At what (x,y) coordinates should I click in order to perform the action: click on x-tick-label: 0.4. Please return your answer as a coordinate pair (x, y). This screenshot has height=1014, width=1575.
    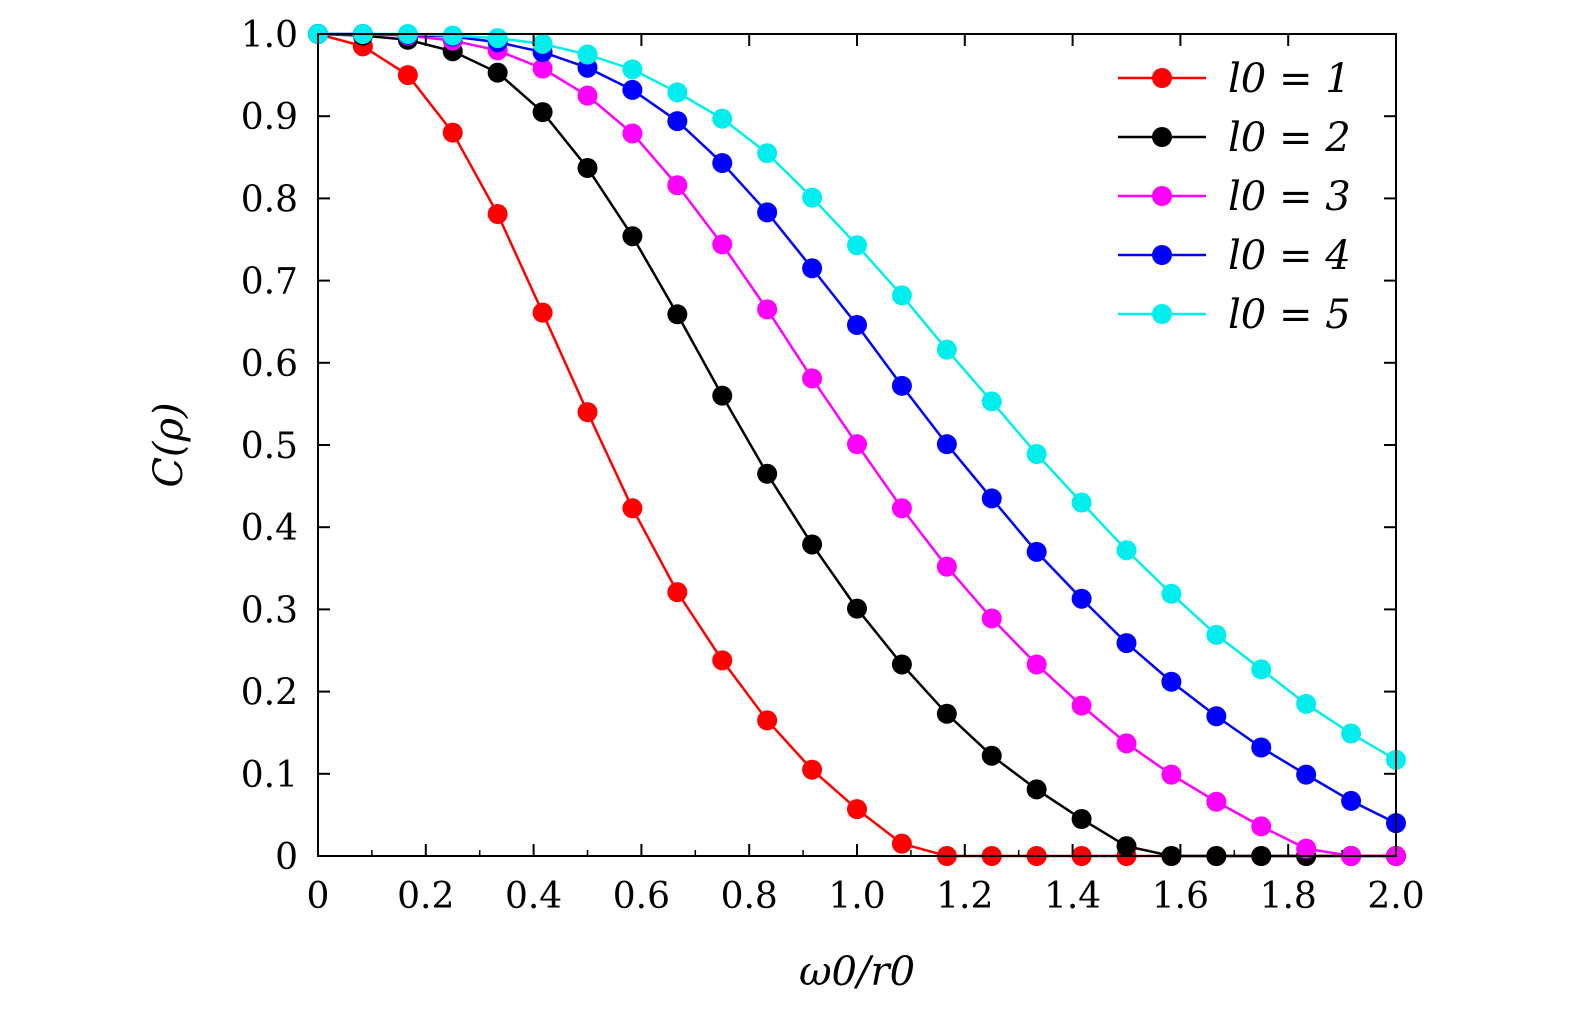
    Looking at the image, I should click on (533, 896).